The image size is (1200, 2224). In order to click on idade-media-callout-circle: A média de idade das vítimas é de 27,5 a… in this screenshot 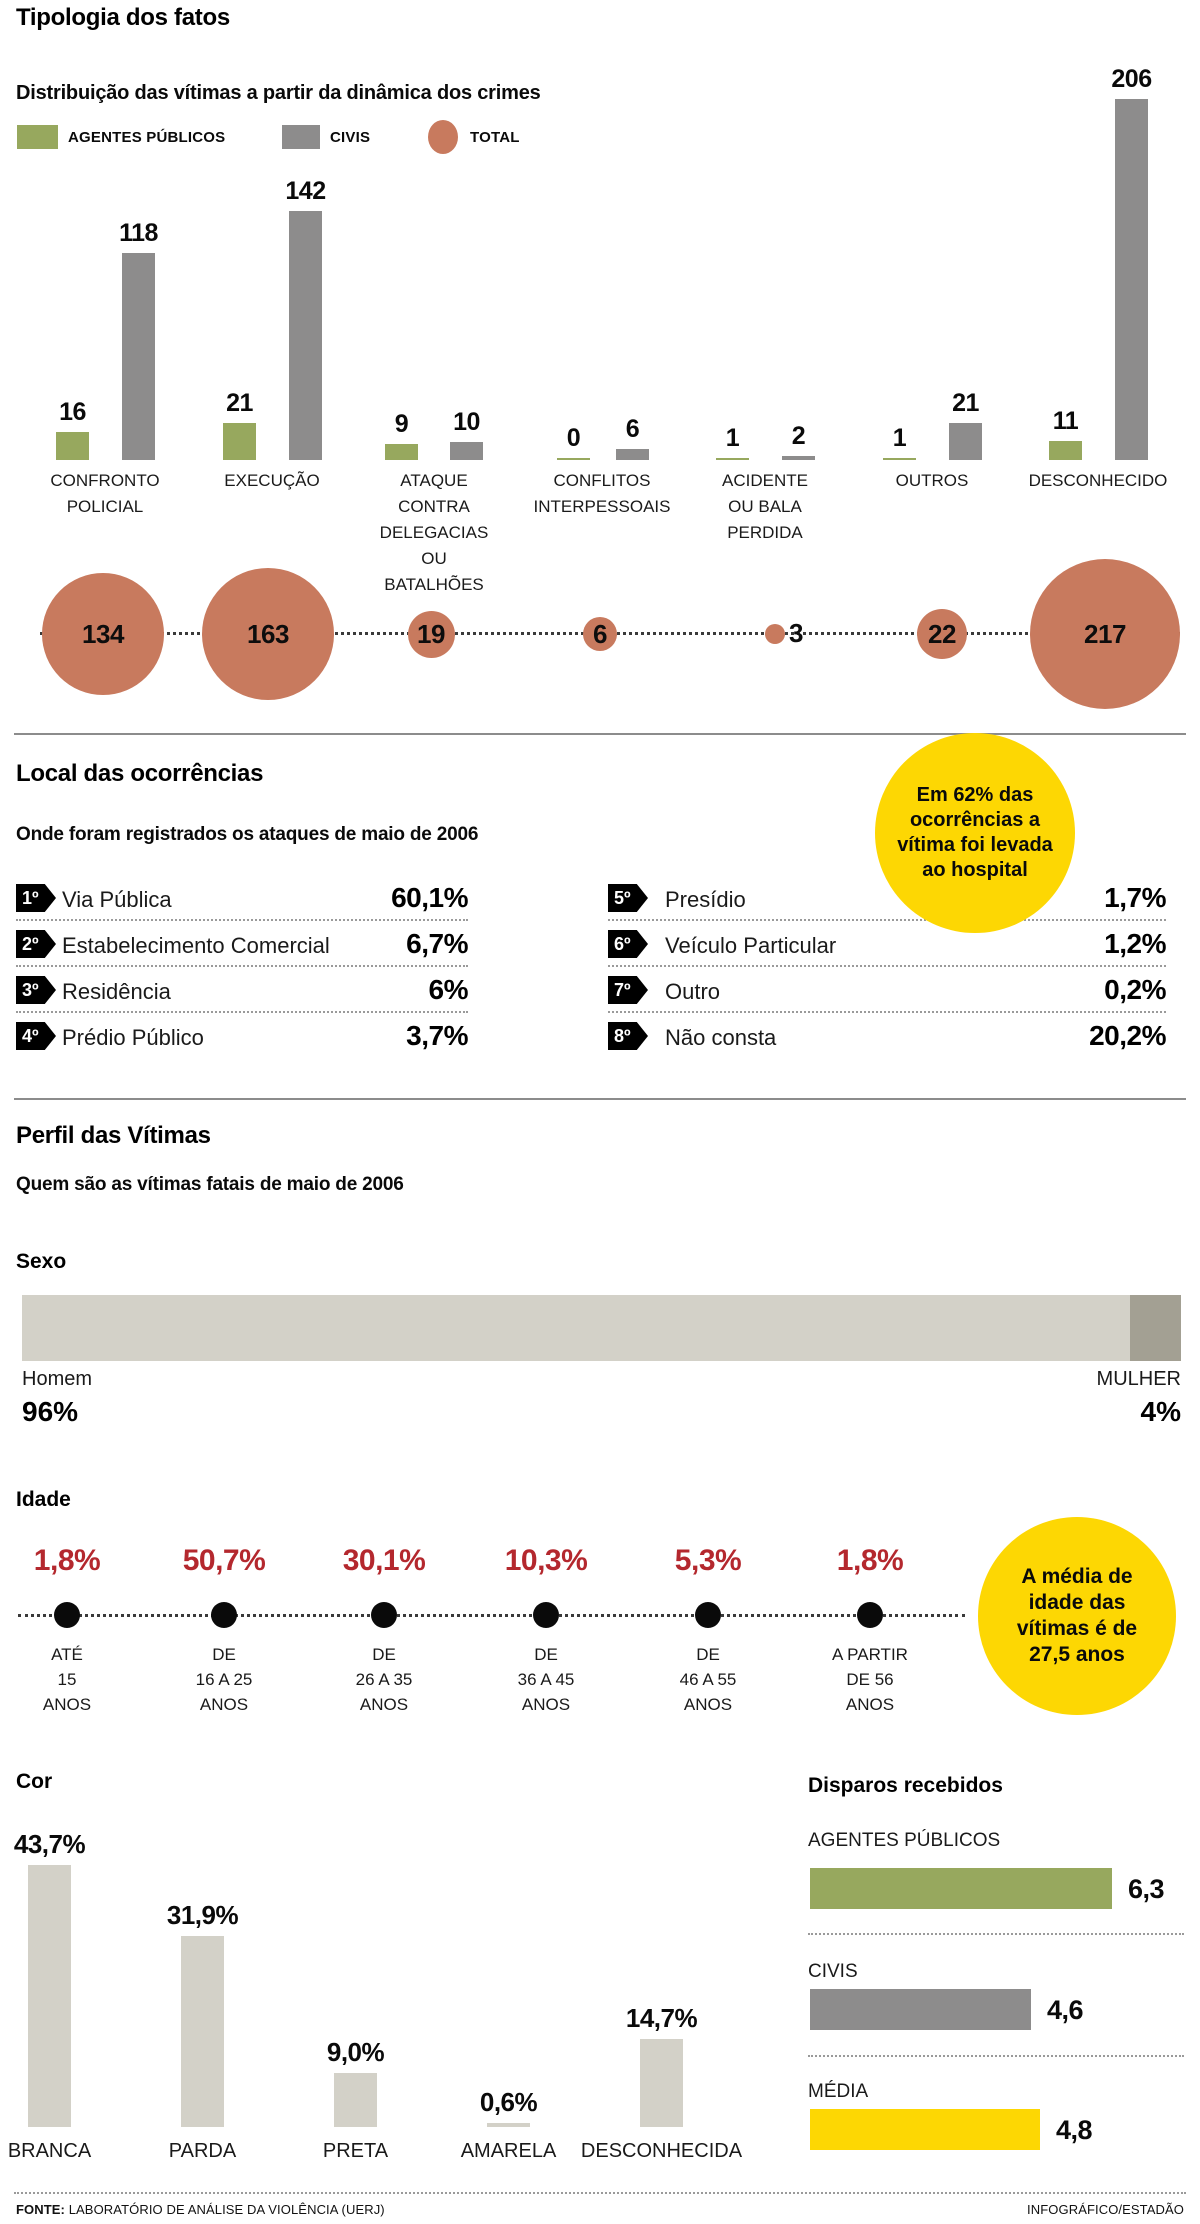, I will do `click(1077, 1616)`.